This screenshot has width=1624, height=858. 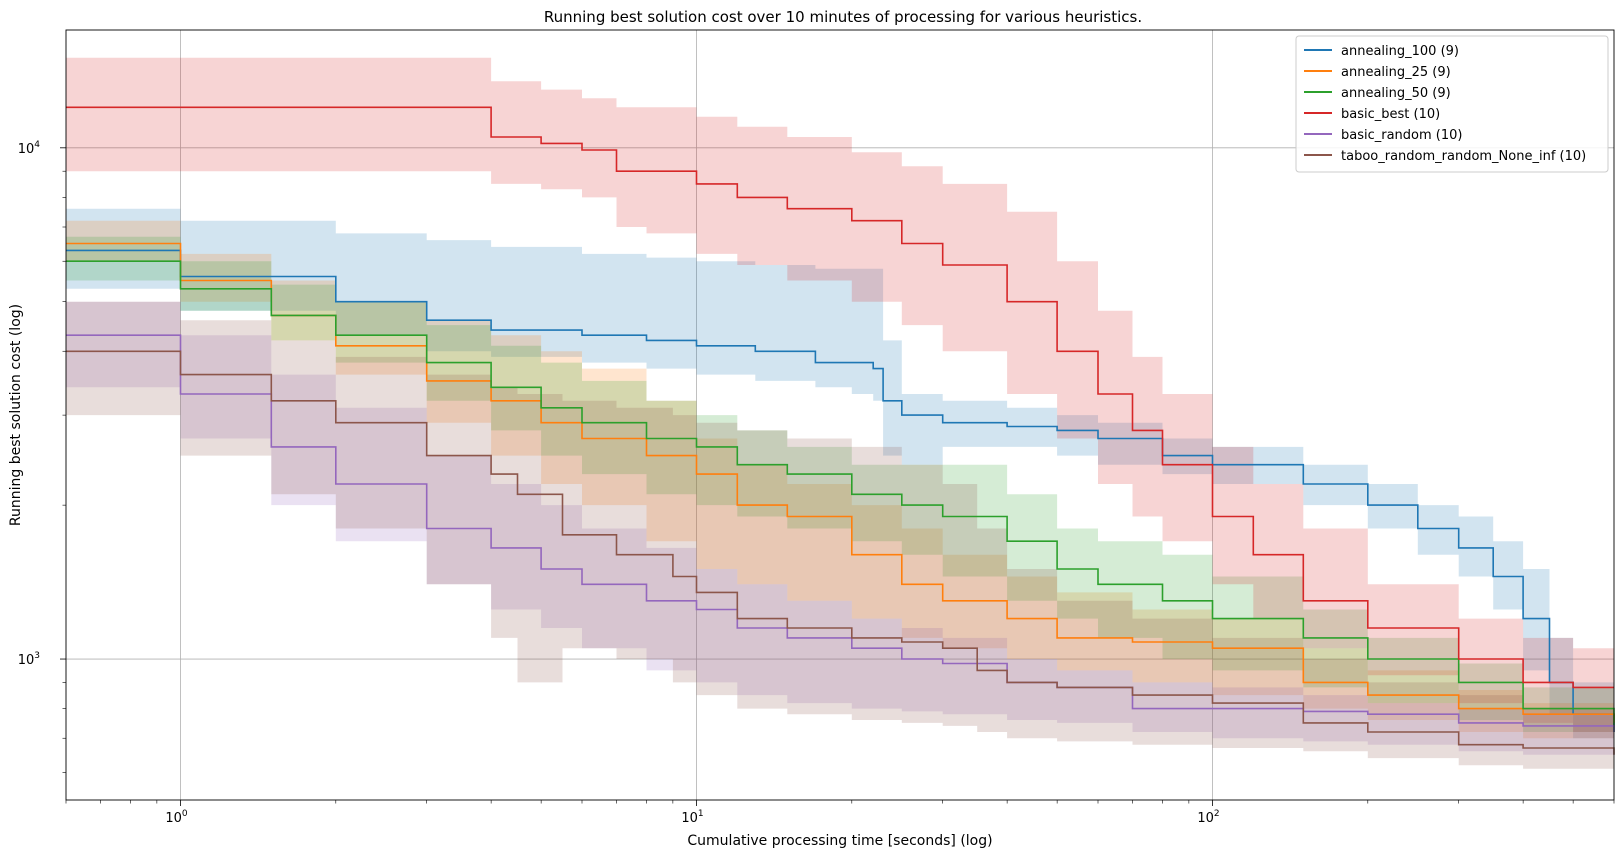 I want to click on x-tick-label: 100, so click(x=176, y=817).